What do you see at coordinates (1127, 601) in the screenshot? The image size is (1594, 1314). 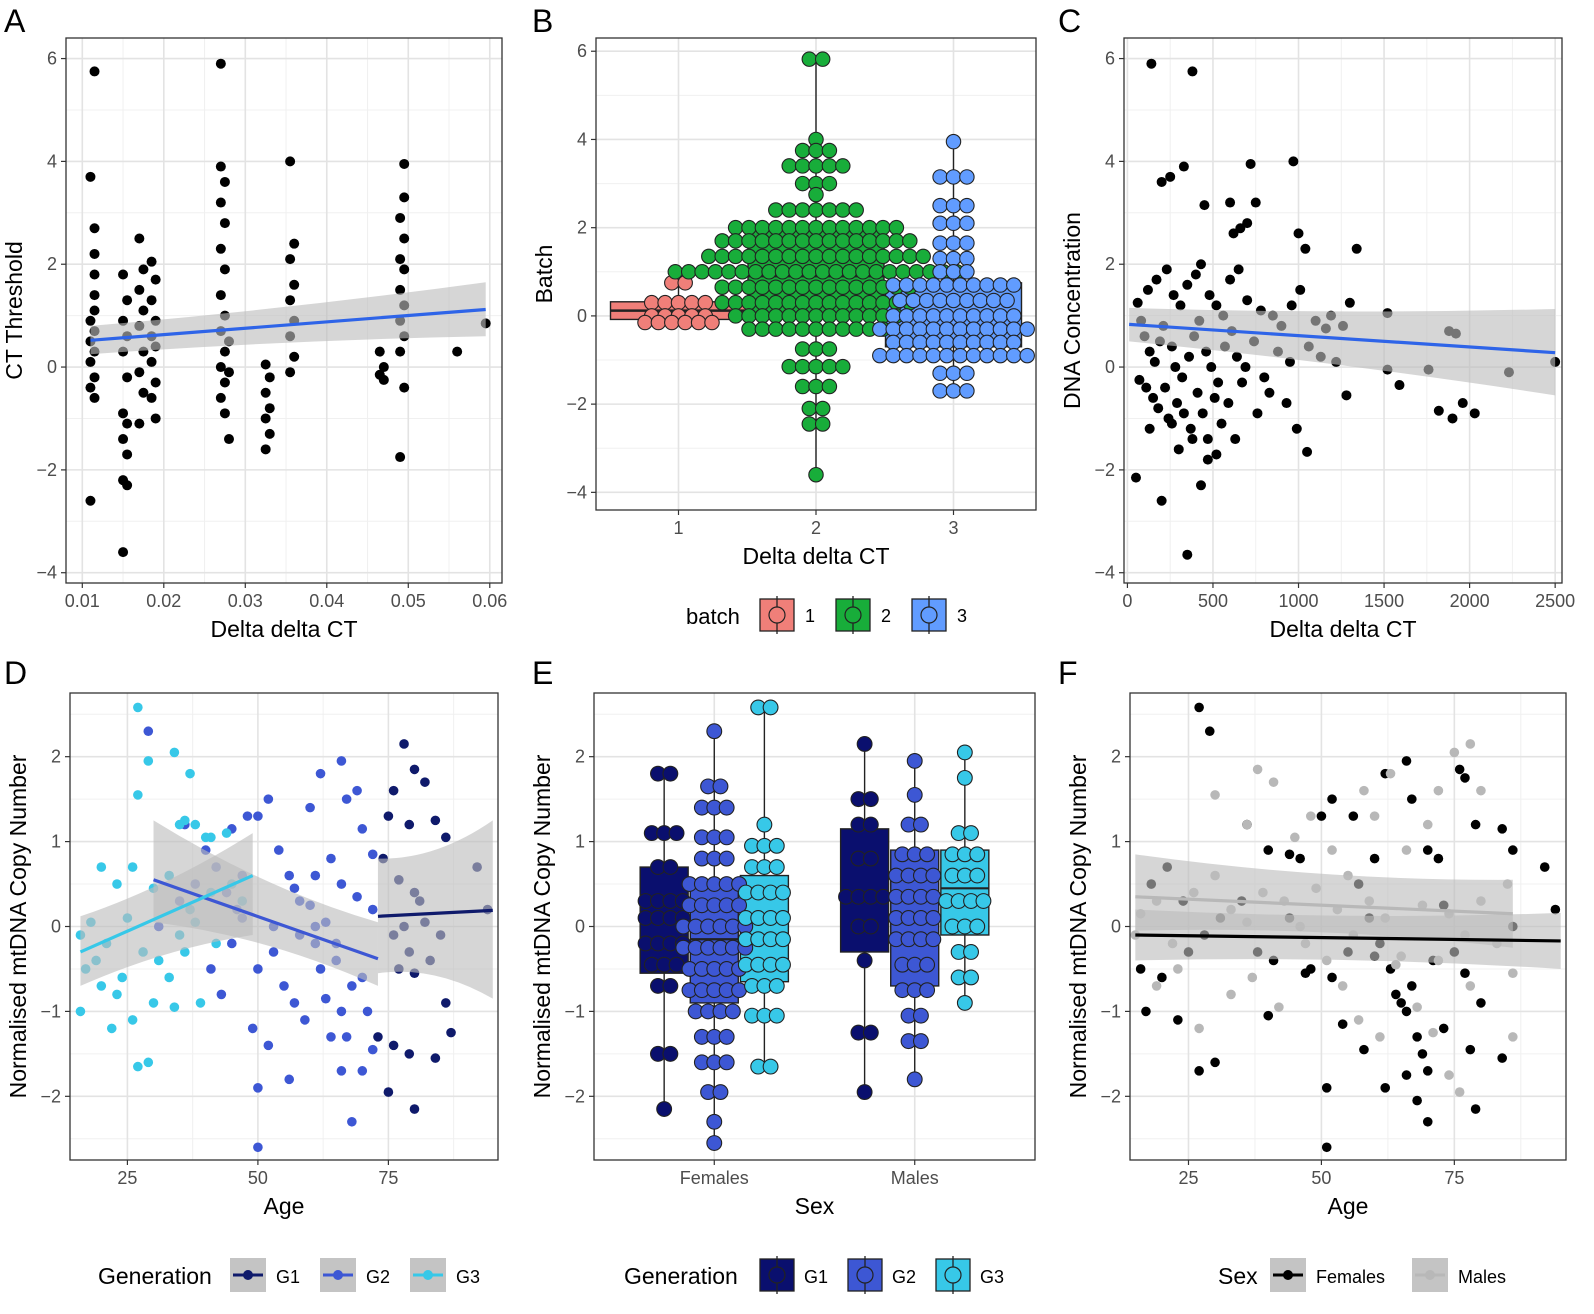 I see `x-tick-label: 0` at bounding box center [1127, 601].